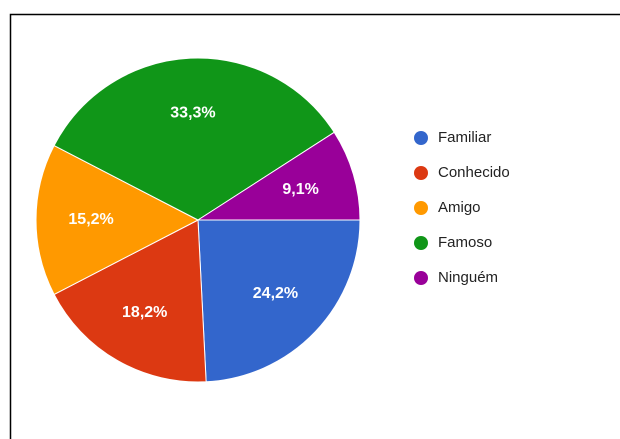 The image size is (620, 439). I want to click on data-label: 24,2%, so click(275, 293).